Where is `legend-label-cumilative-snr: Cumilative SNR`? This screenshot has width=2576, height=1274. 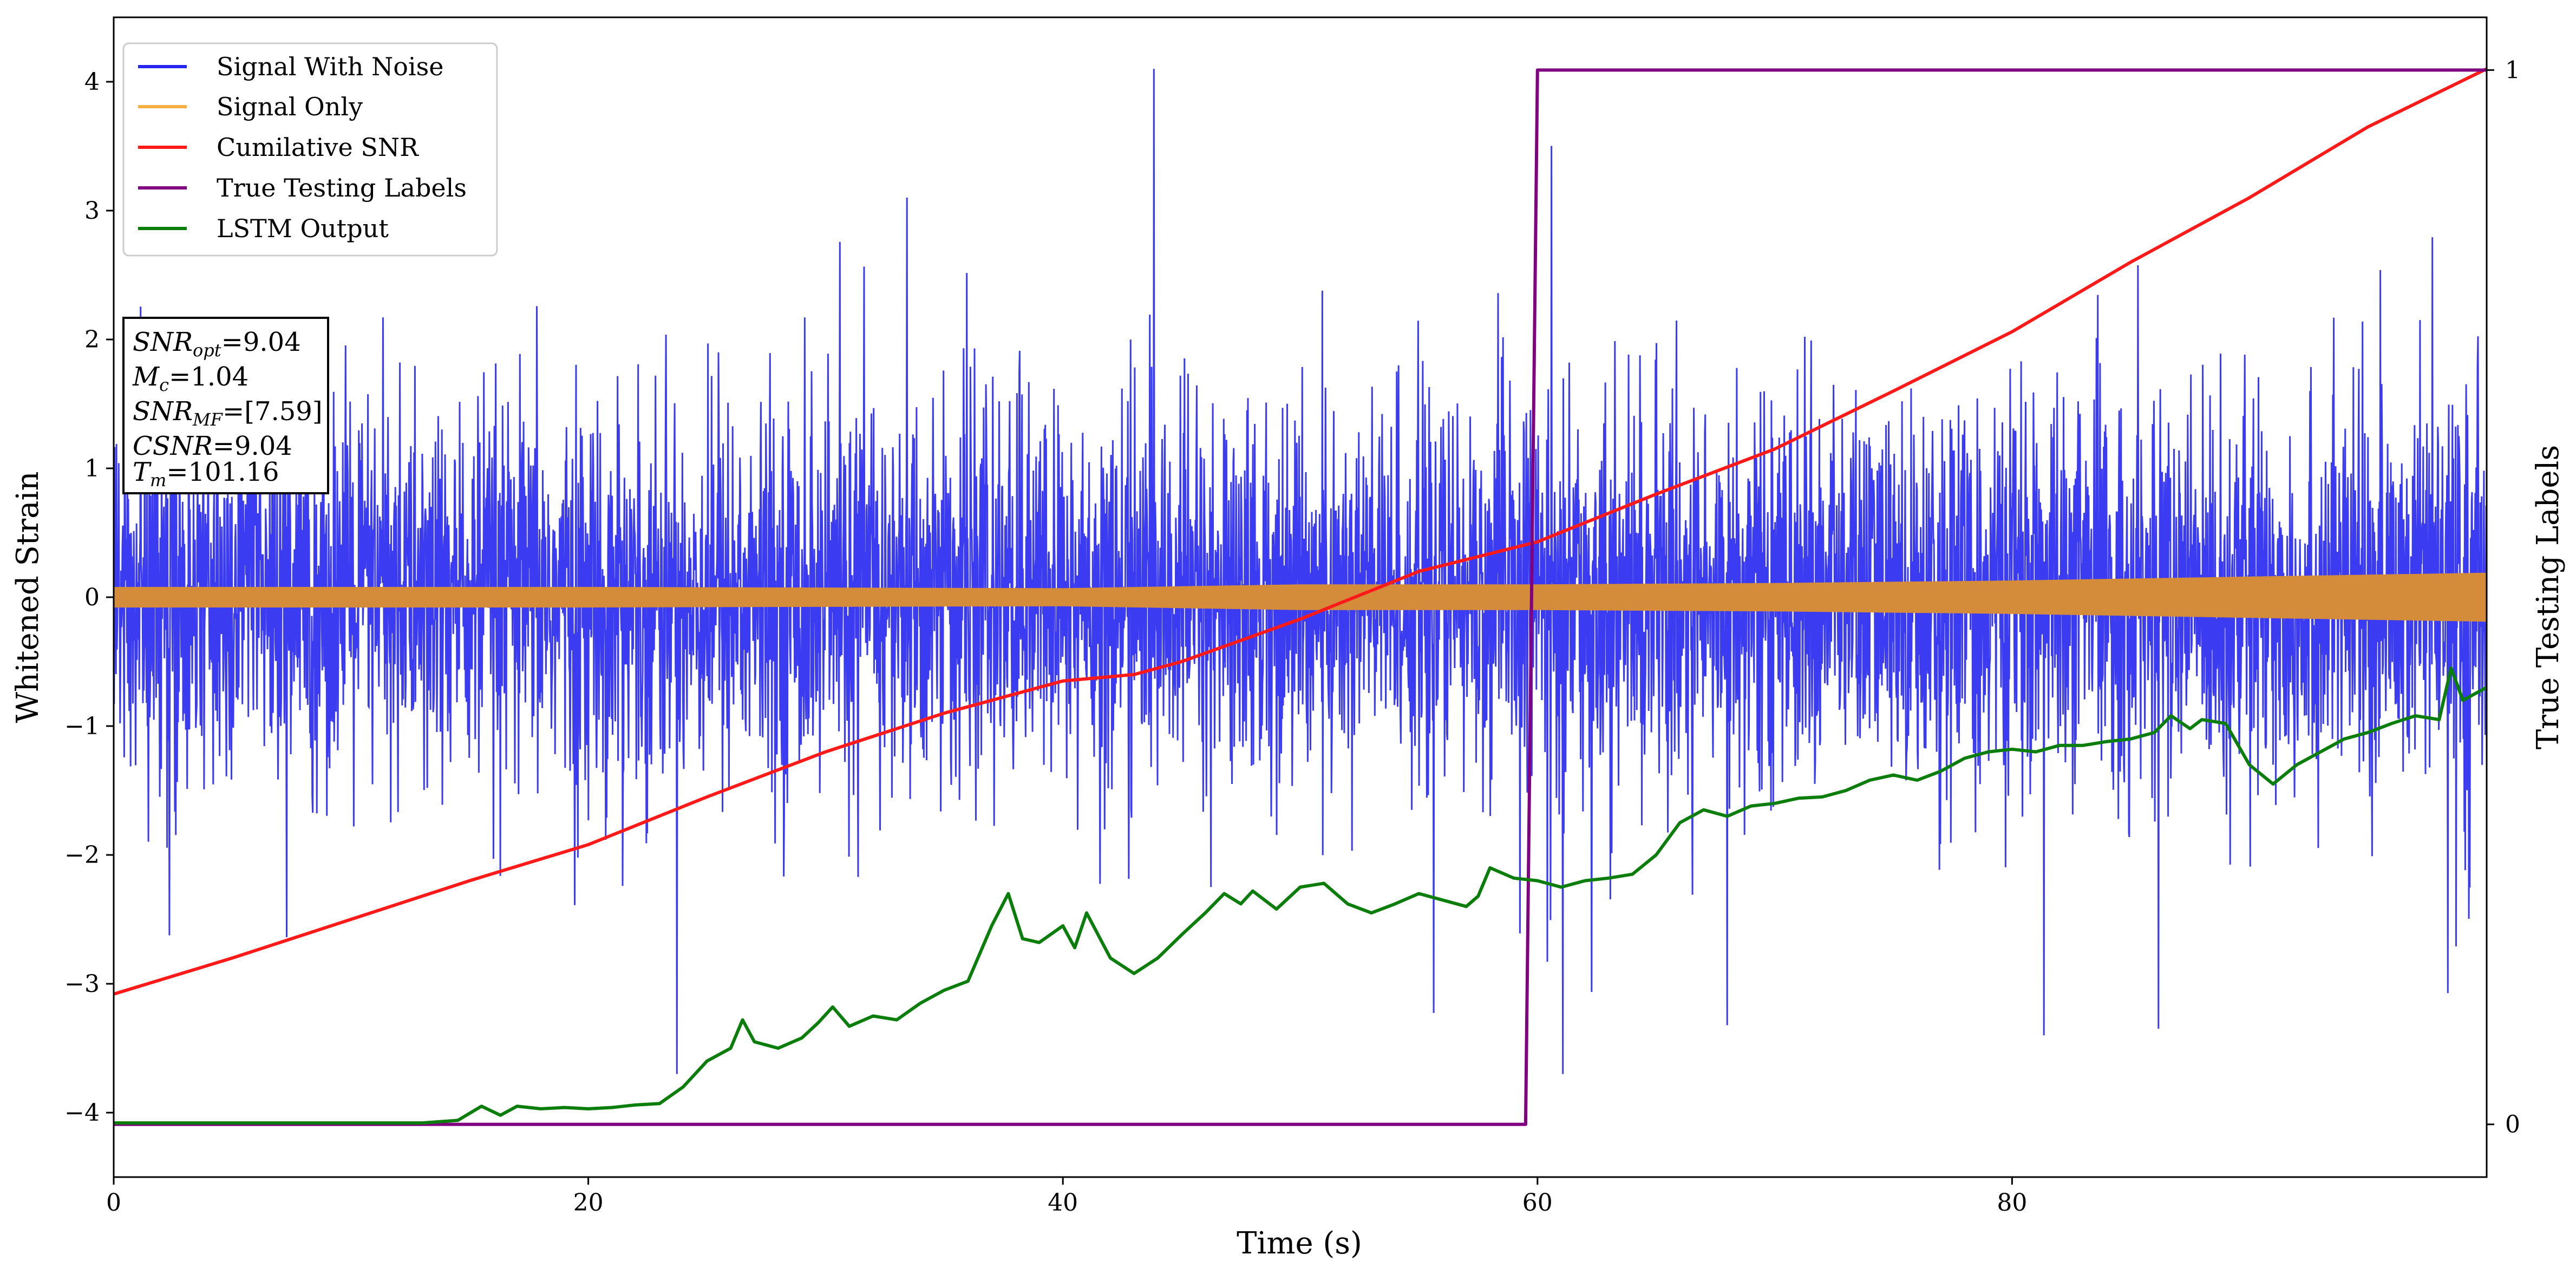
legend-label-cumilative-snr: Cumilative SNR is located at coordinates (318, 147).